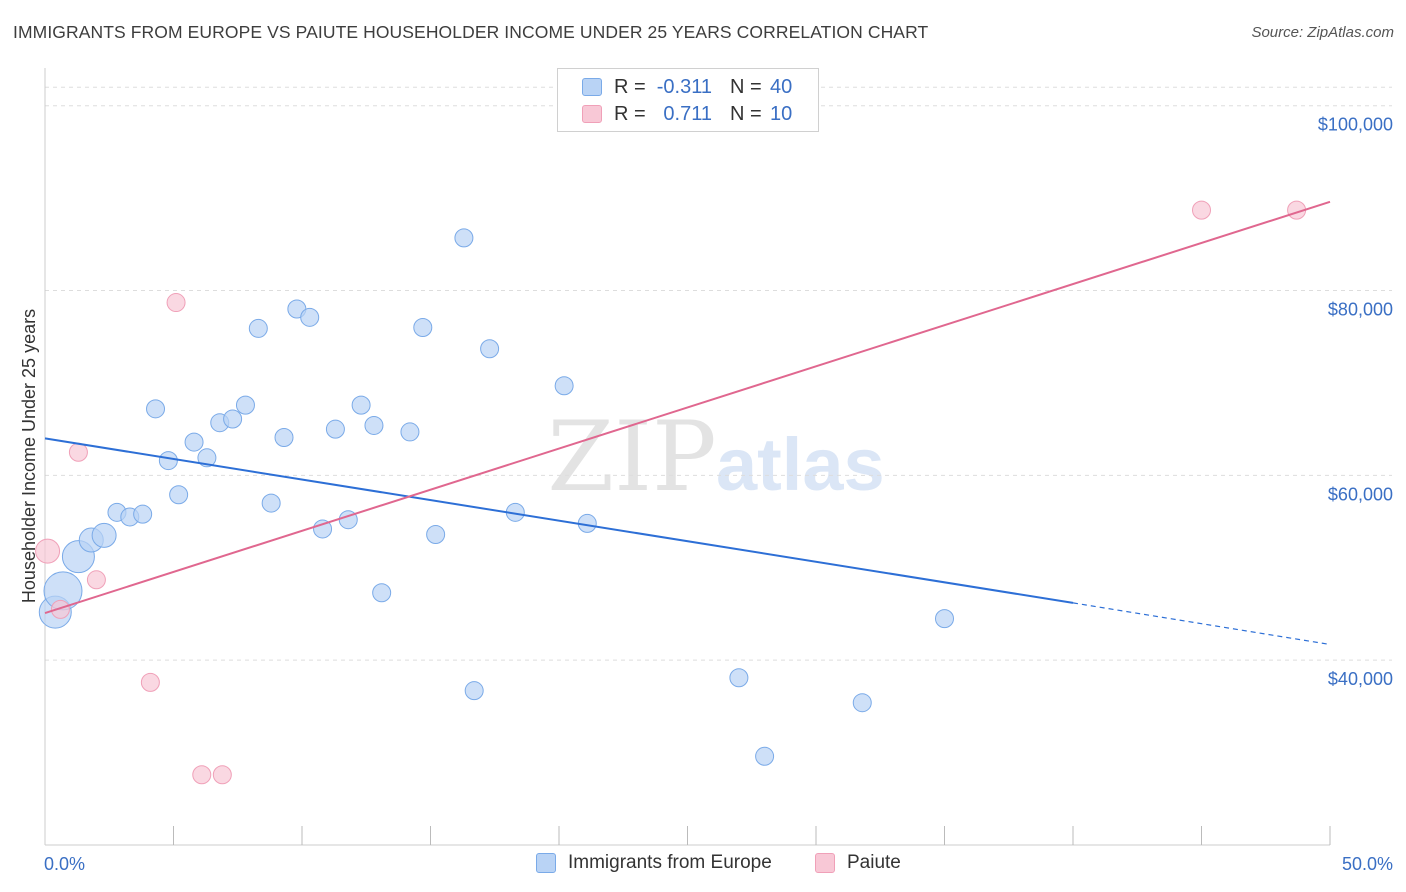 Image resolution: width=1406 pixels, height=892 pixels. Describe the element at coordinates (1201, 624) in the screenshot. I see `trend-line-europe-extrapolated` at that location.